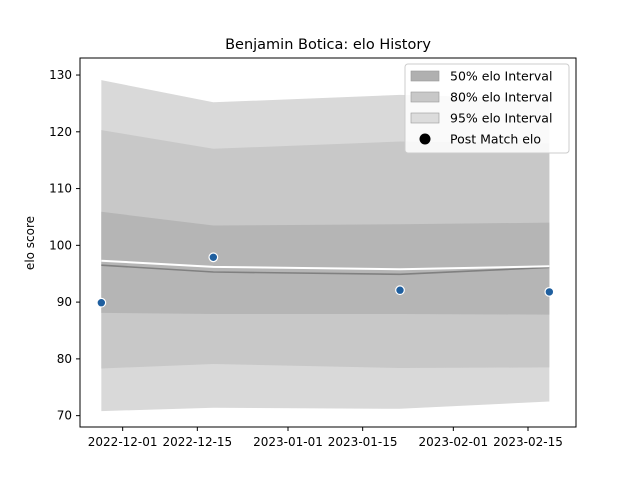 This screenshot has height=480, width=640. What do you see at coordinates (123, 442) in the screenshot?
I see `x-tick-label: 2022-12-01` at bounding box center [123, 442].